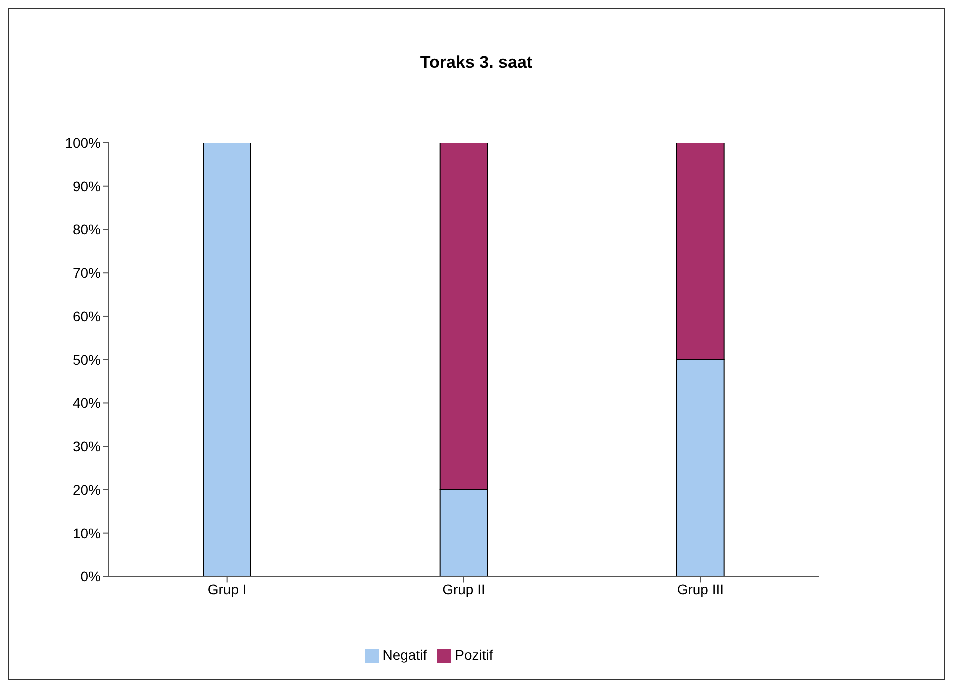  What do you see at coordinates (86, 446) in the screenshot?
I see `y-tick-label: 30%` at bounding box center [86, 446].